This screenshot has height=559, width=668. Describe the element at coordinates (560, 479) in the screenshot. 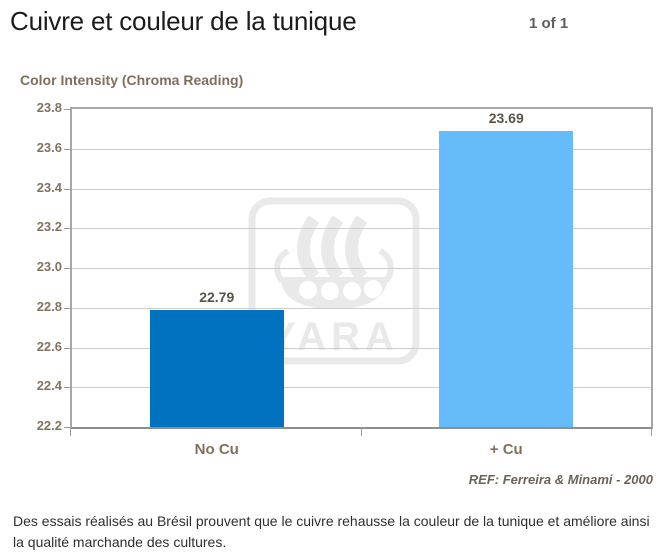

I see `reference-text: REF: Ferreira & Minami - 2000` at that location.